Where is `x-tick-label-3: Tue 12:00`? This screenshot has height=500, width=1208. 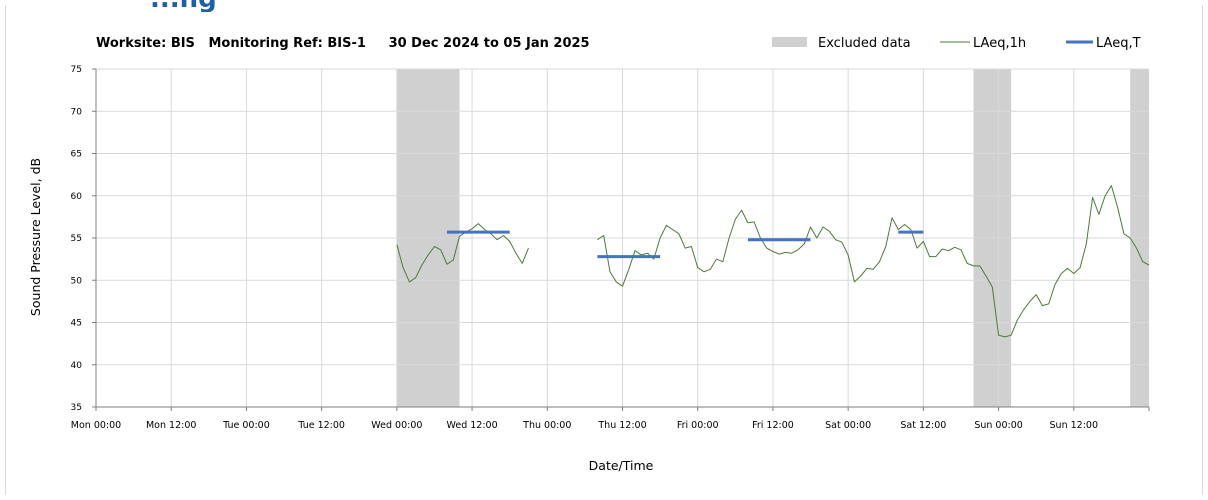 x-tick-label-3: Tue 12:00 is located at coordinates (321, 425).